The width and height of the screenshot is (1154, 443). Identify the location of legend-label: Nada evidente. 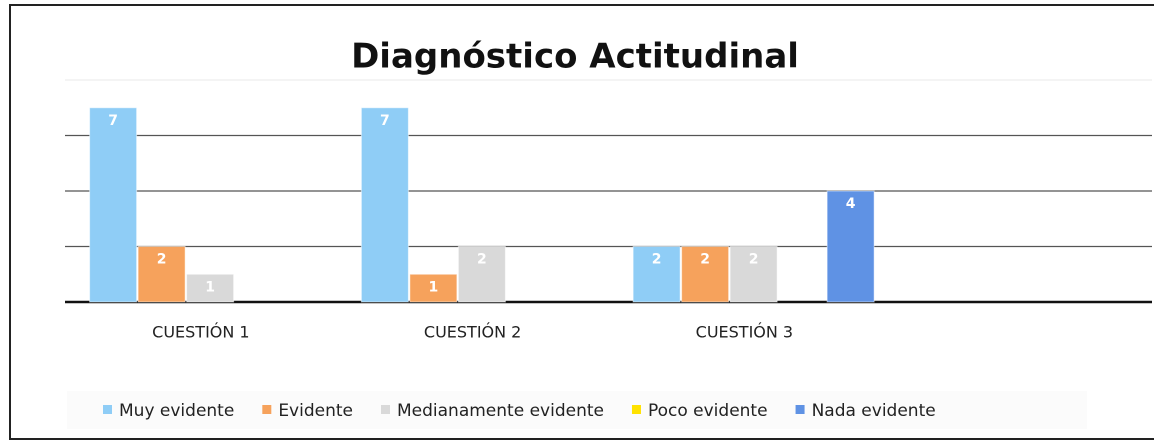
(874, 411).